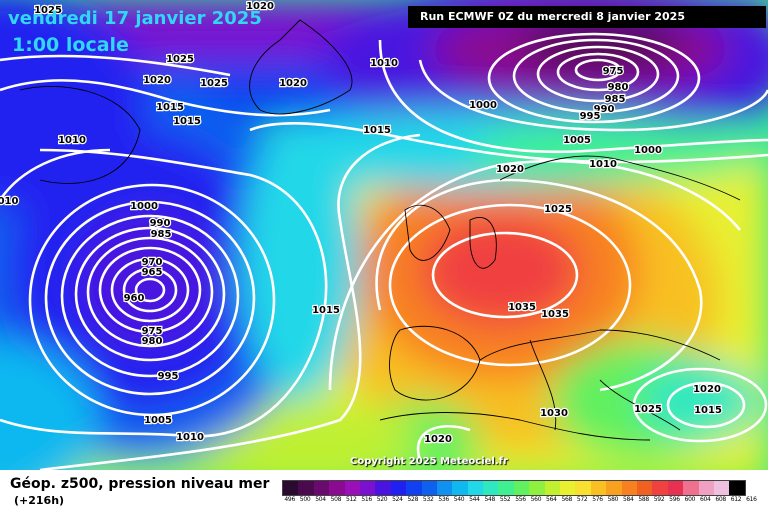 The height and width of the screenshot is (512, 768). What do you see at coordinates (604, 109) in the screenshot?
I see `isobar-label: 990` at bounding box center [604, 109].